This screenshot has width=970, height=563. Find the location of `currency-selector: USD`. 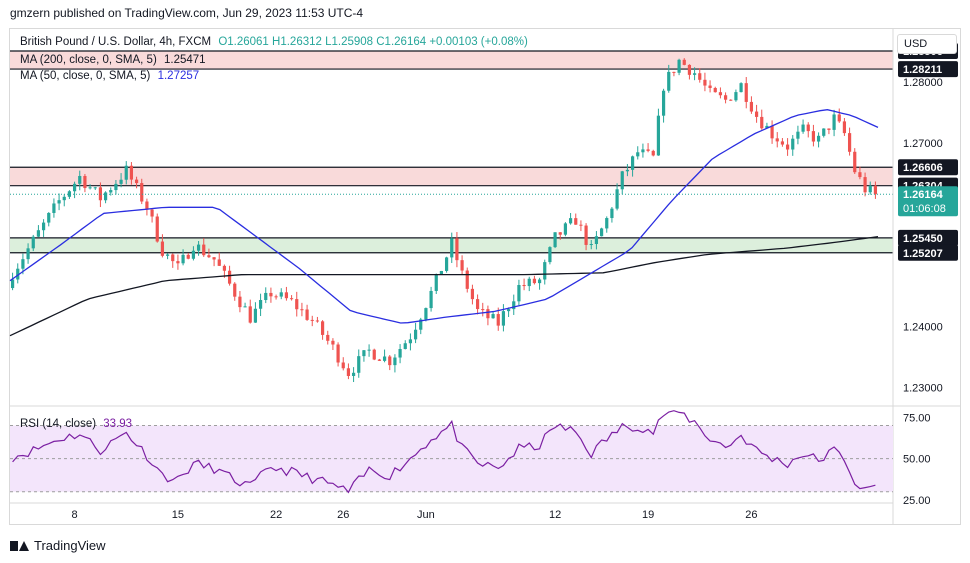

currency-selector: USD is located at coordinates (927, 44).